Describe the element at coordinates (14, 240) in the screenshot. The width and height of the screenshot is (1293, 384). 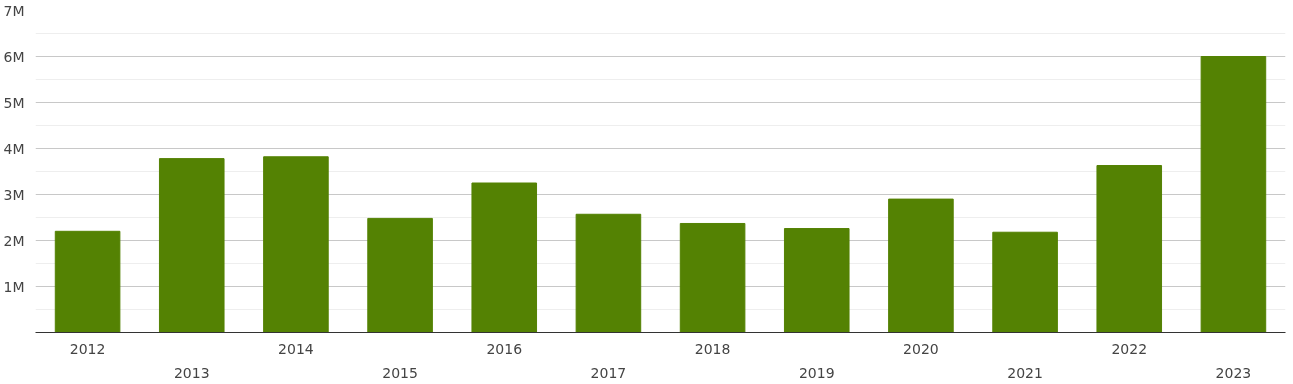
I see `y-tick-label: 2M` at that location.